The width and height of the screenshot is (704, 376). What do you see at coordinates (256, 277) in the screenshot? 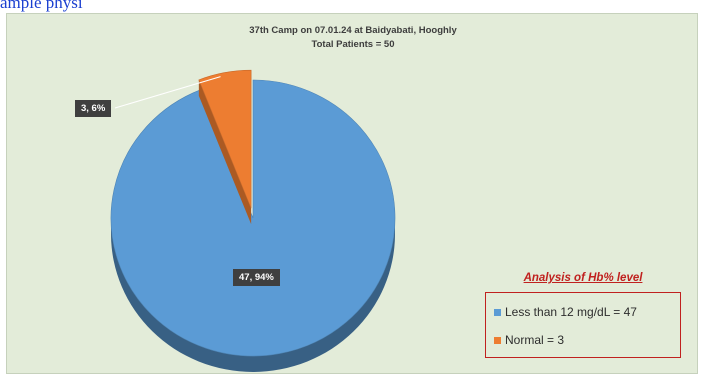
I see `data-label-less-than-12: 47, 94%` at bounding box center [256, 277].